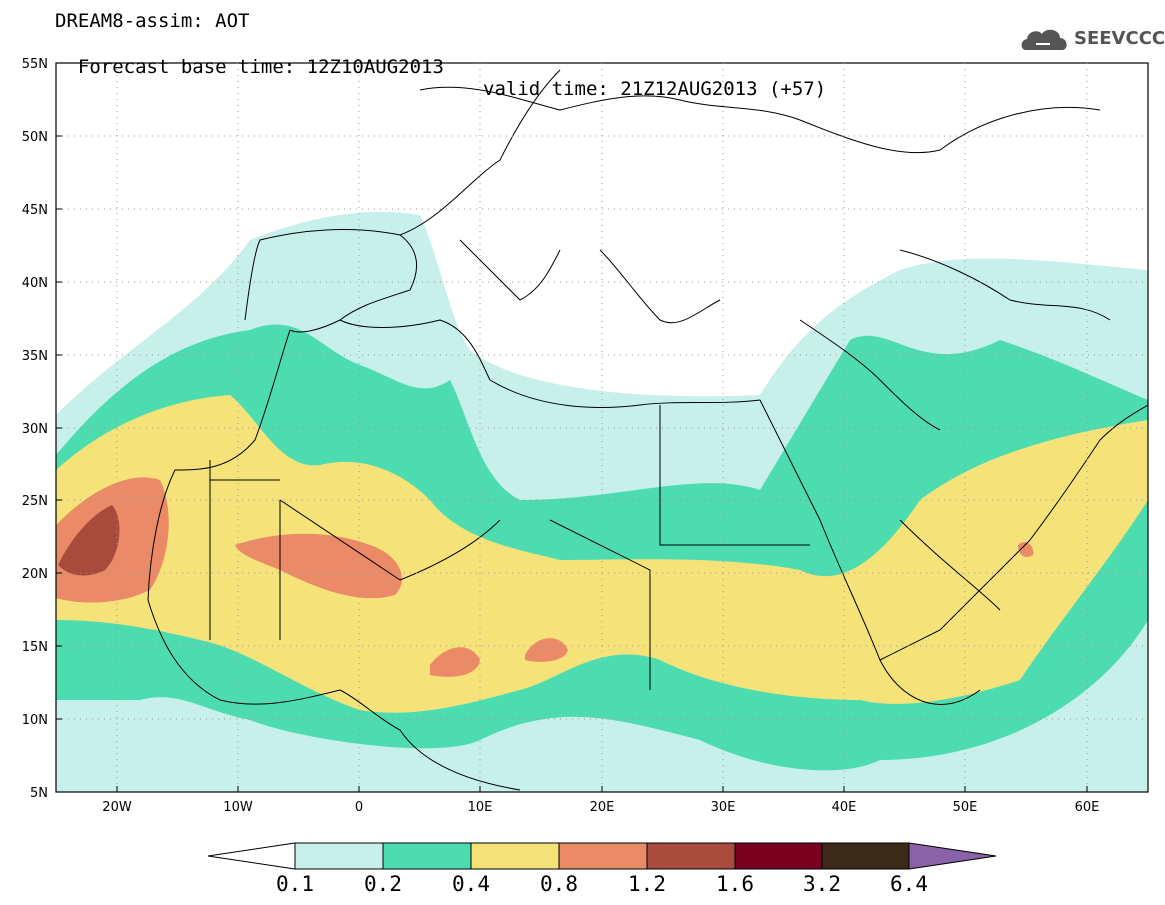 The height and width of the screenshot is (905, 1165). Describe the element at coordinates (359, 807) in the screenshot. I see `lon-label: 0` at that location.